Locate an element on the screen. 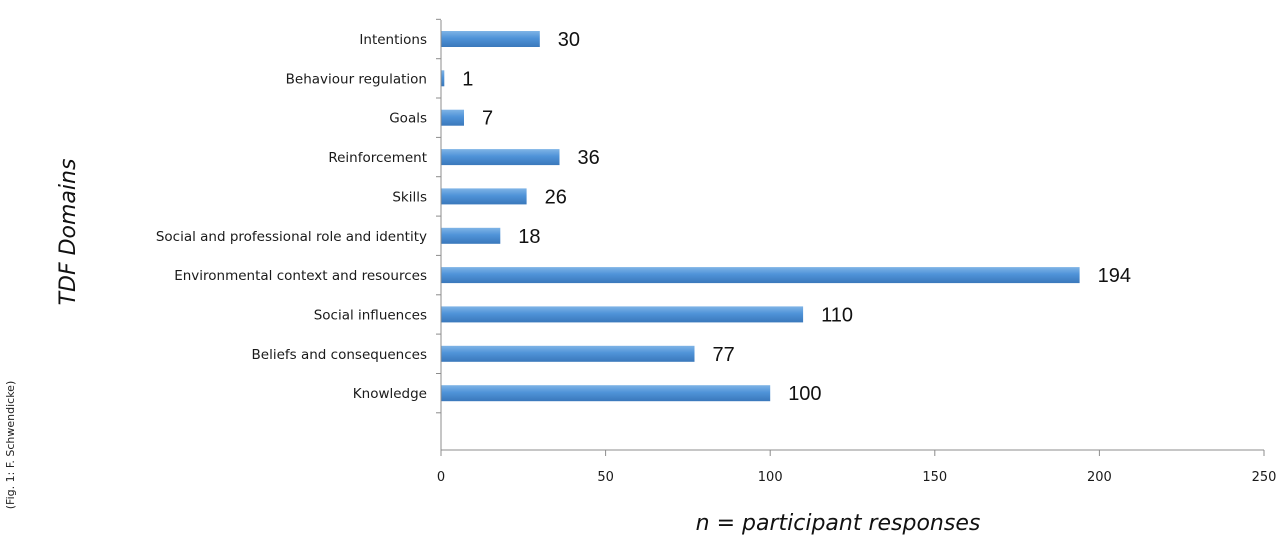 This screenshot has height=536, width=1280. x-tick-label: 0 is located at coordinates (441, 477).